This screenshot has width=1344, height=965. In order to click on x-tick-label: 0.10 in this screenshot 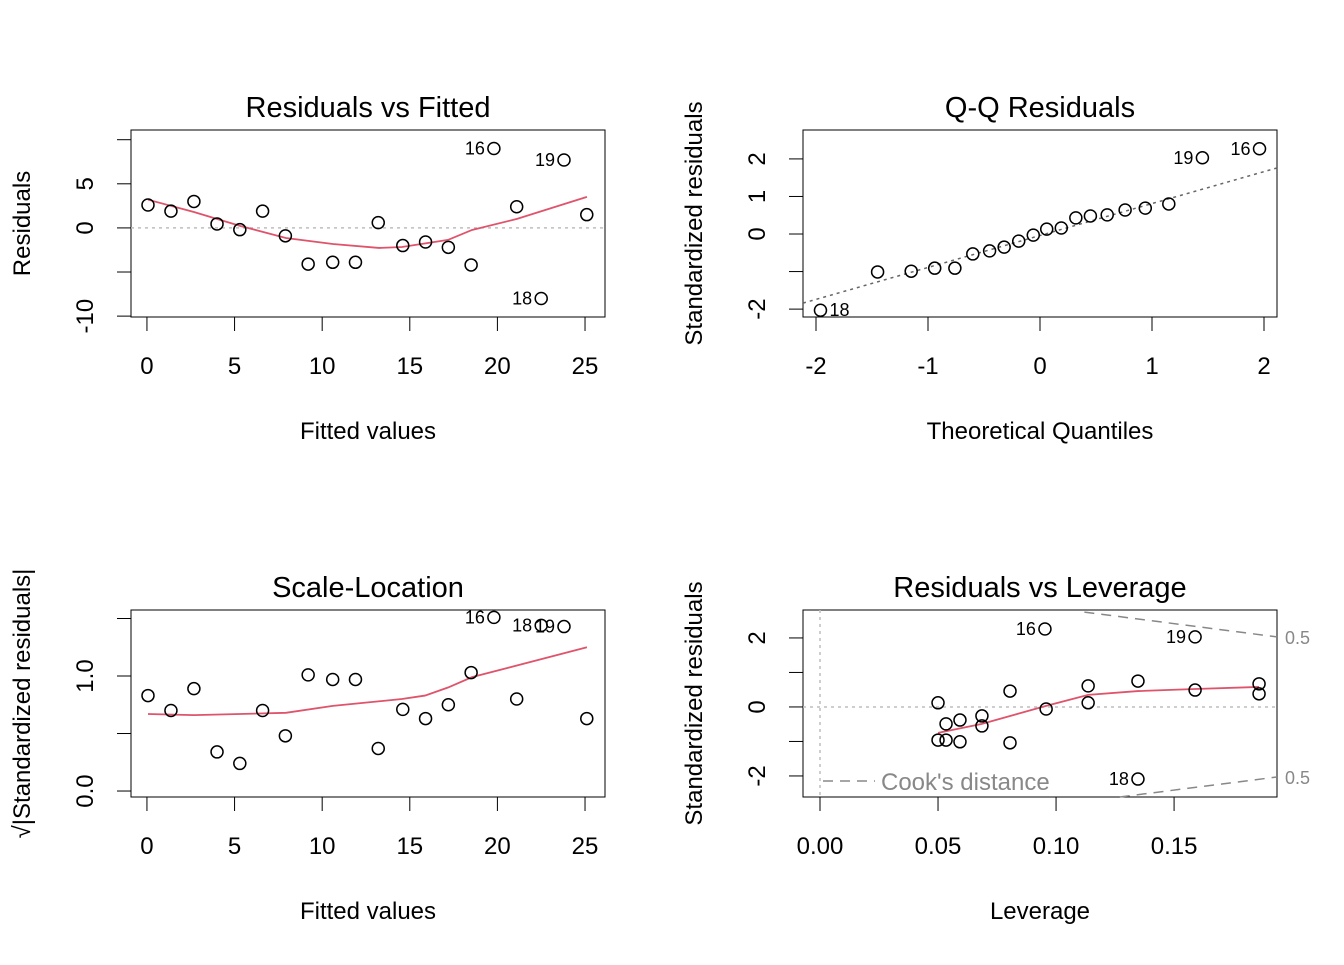, I will do `click(1056, 846)`.